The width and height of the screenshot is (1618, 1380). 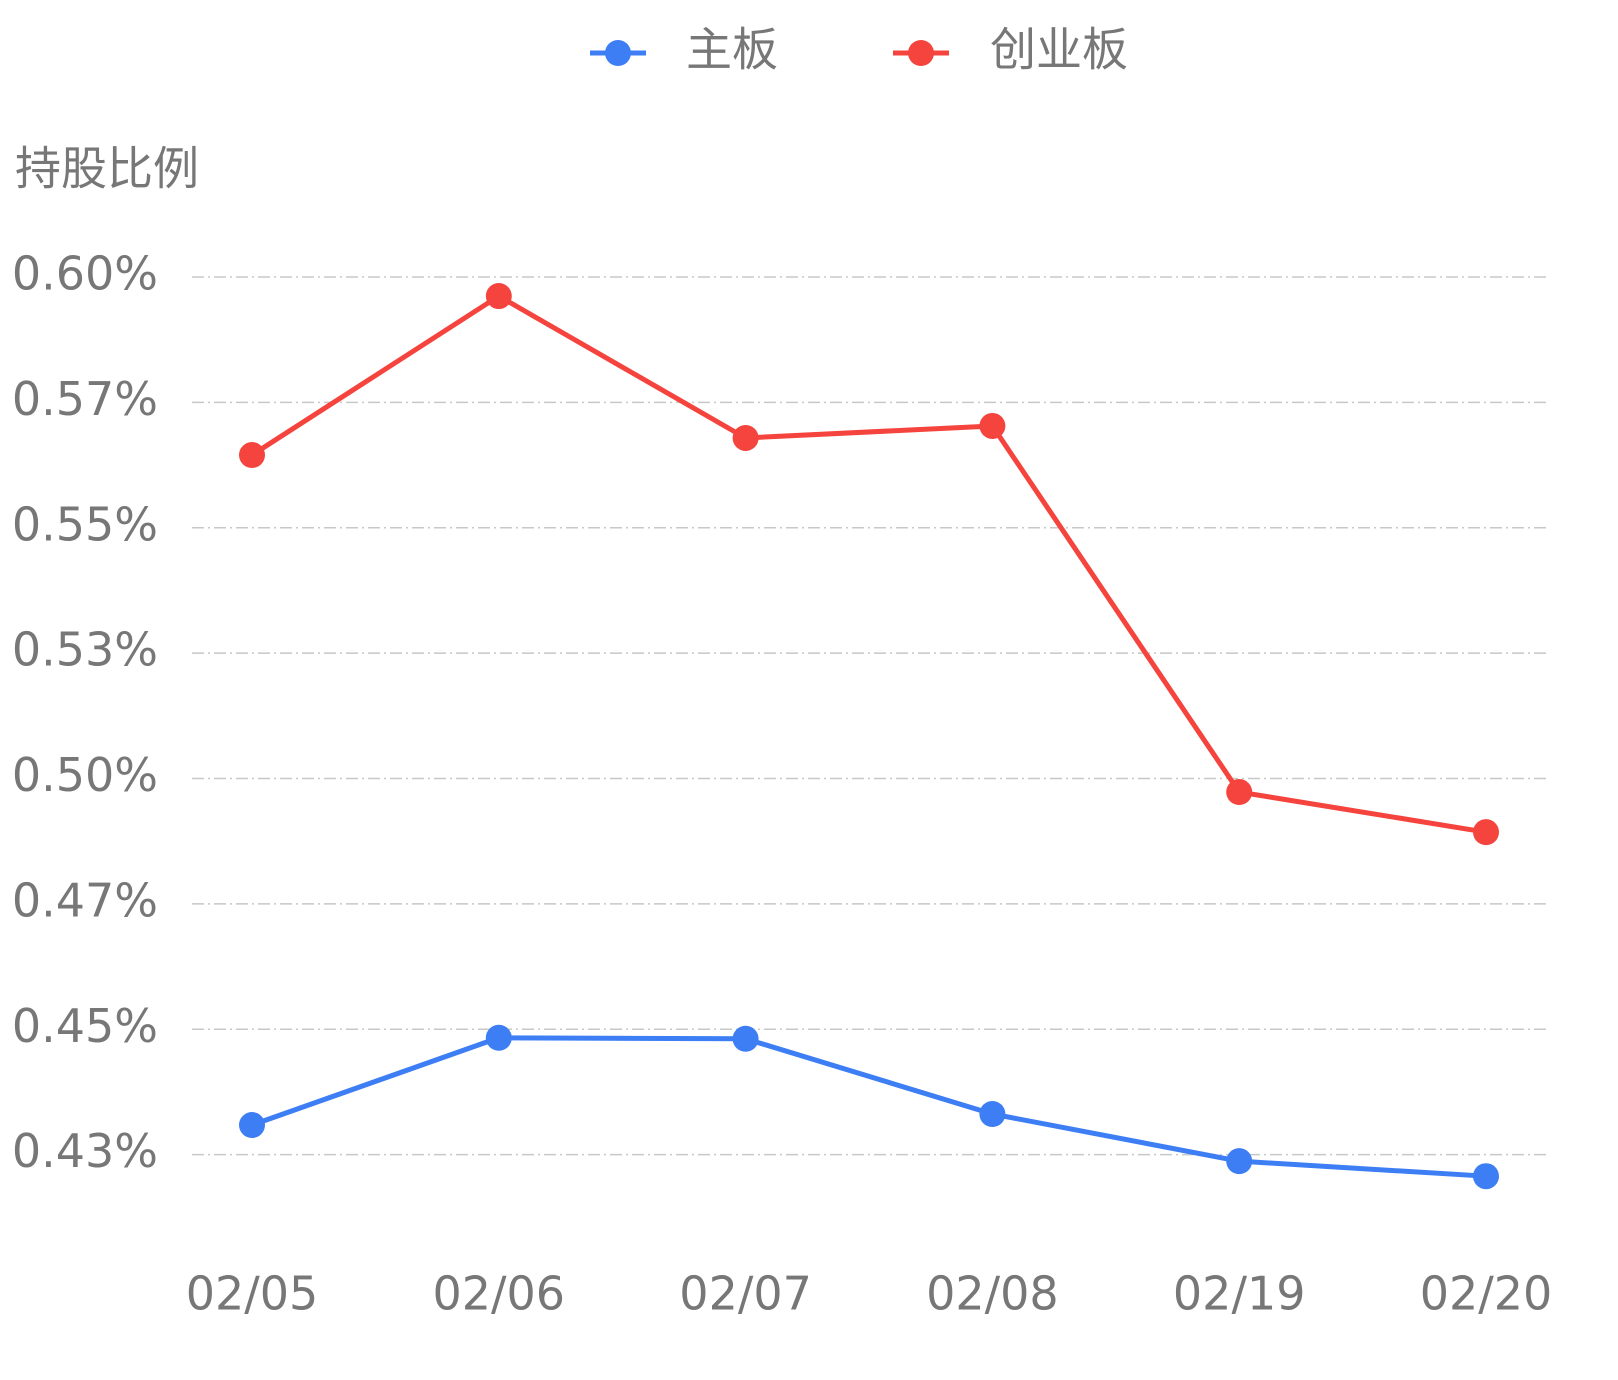 What do you see at coordinates (85, 650) in the screenshot?
I see `y-tick-label: 0.53%` at bounding box center [85, 650].